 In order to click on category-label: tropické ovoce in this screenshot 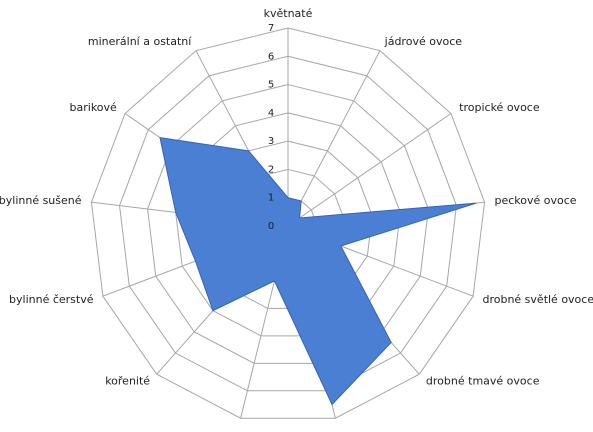, I will do `click(499, 107)`.